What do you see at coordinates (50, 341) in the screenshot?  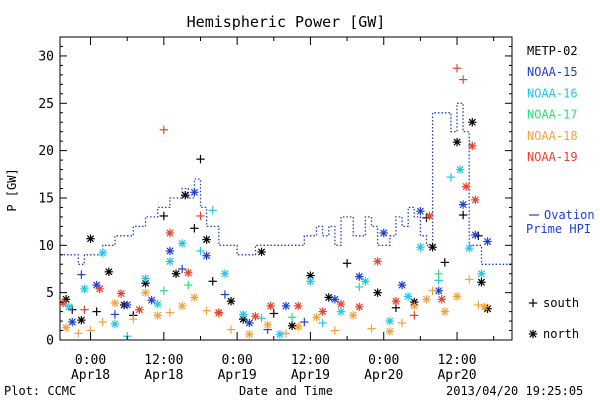 I see `y-tick-label: 0` at bounding box center [50, 341].